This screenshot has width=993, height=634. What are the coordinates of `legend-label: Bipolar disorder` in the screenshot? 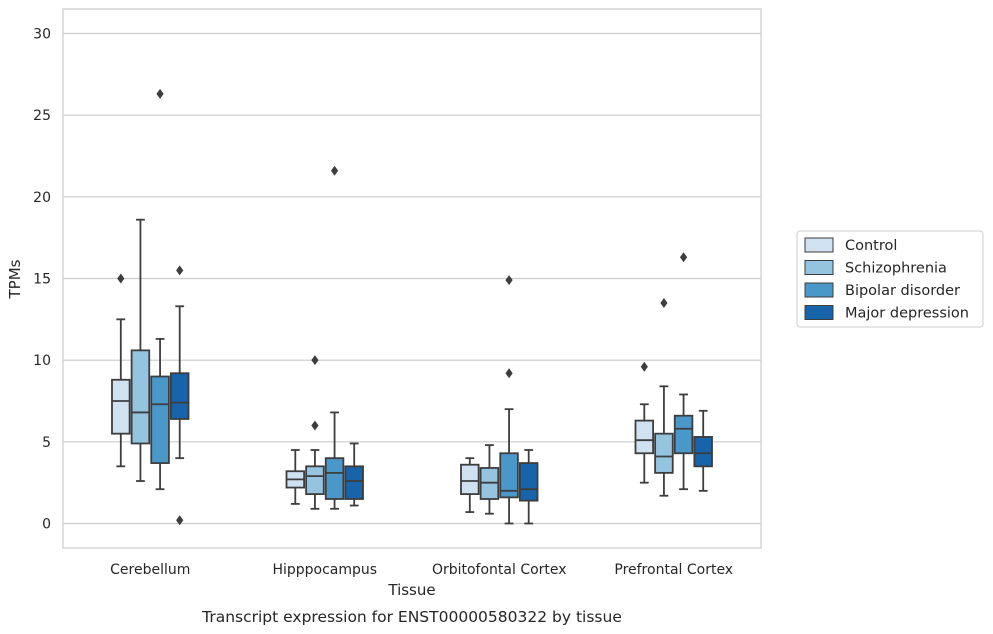 It's located at (902, 291).